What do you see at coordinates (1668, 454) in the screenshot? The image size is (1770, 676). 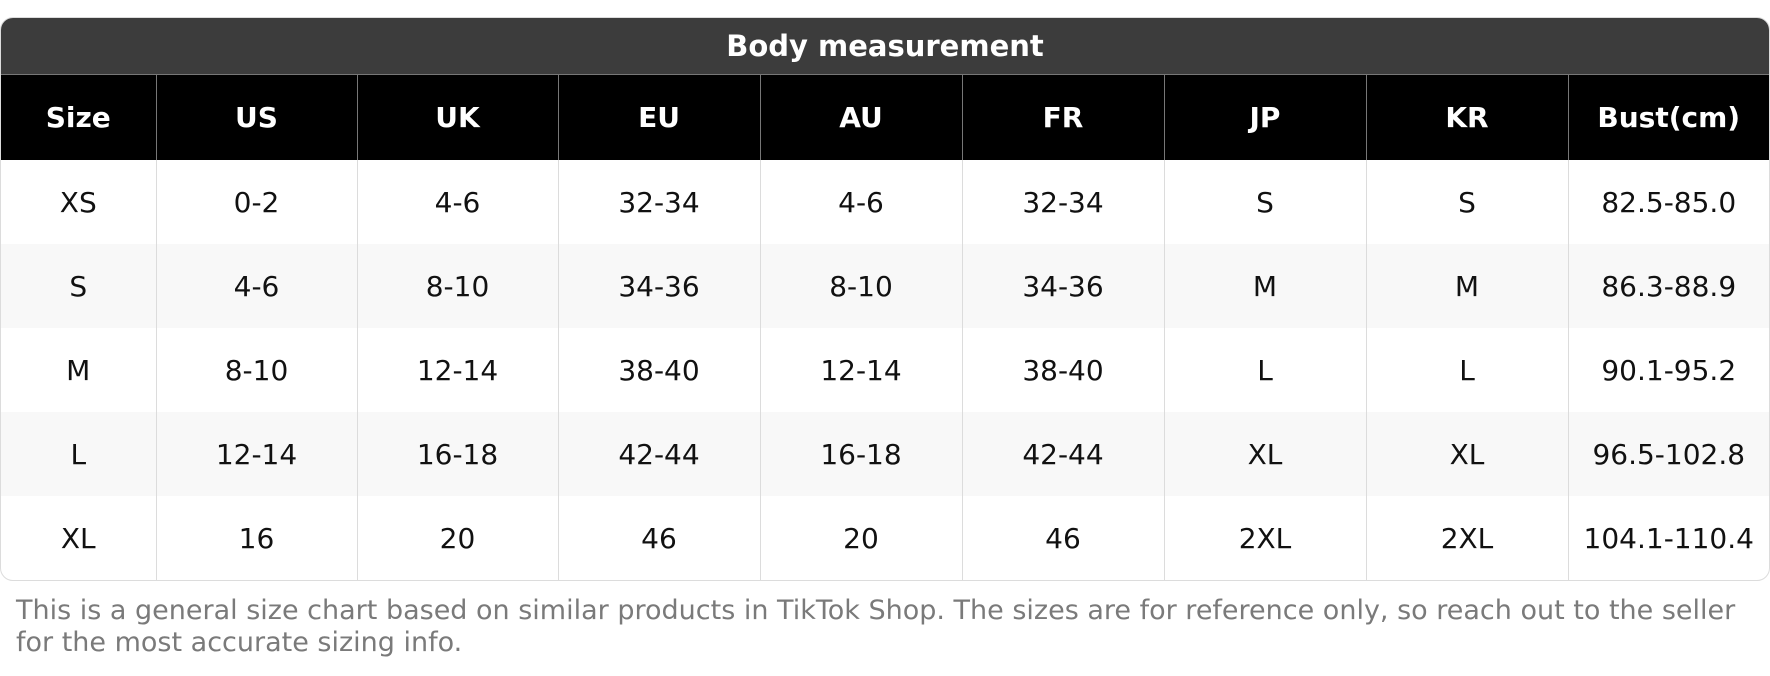 I see `table-cell: 96.5-102.8` at bounding box center [1668, 454].